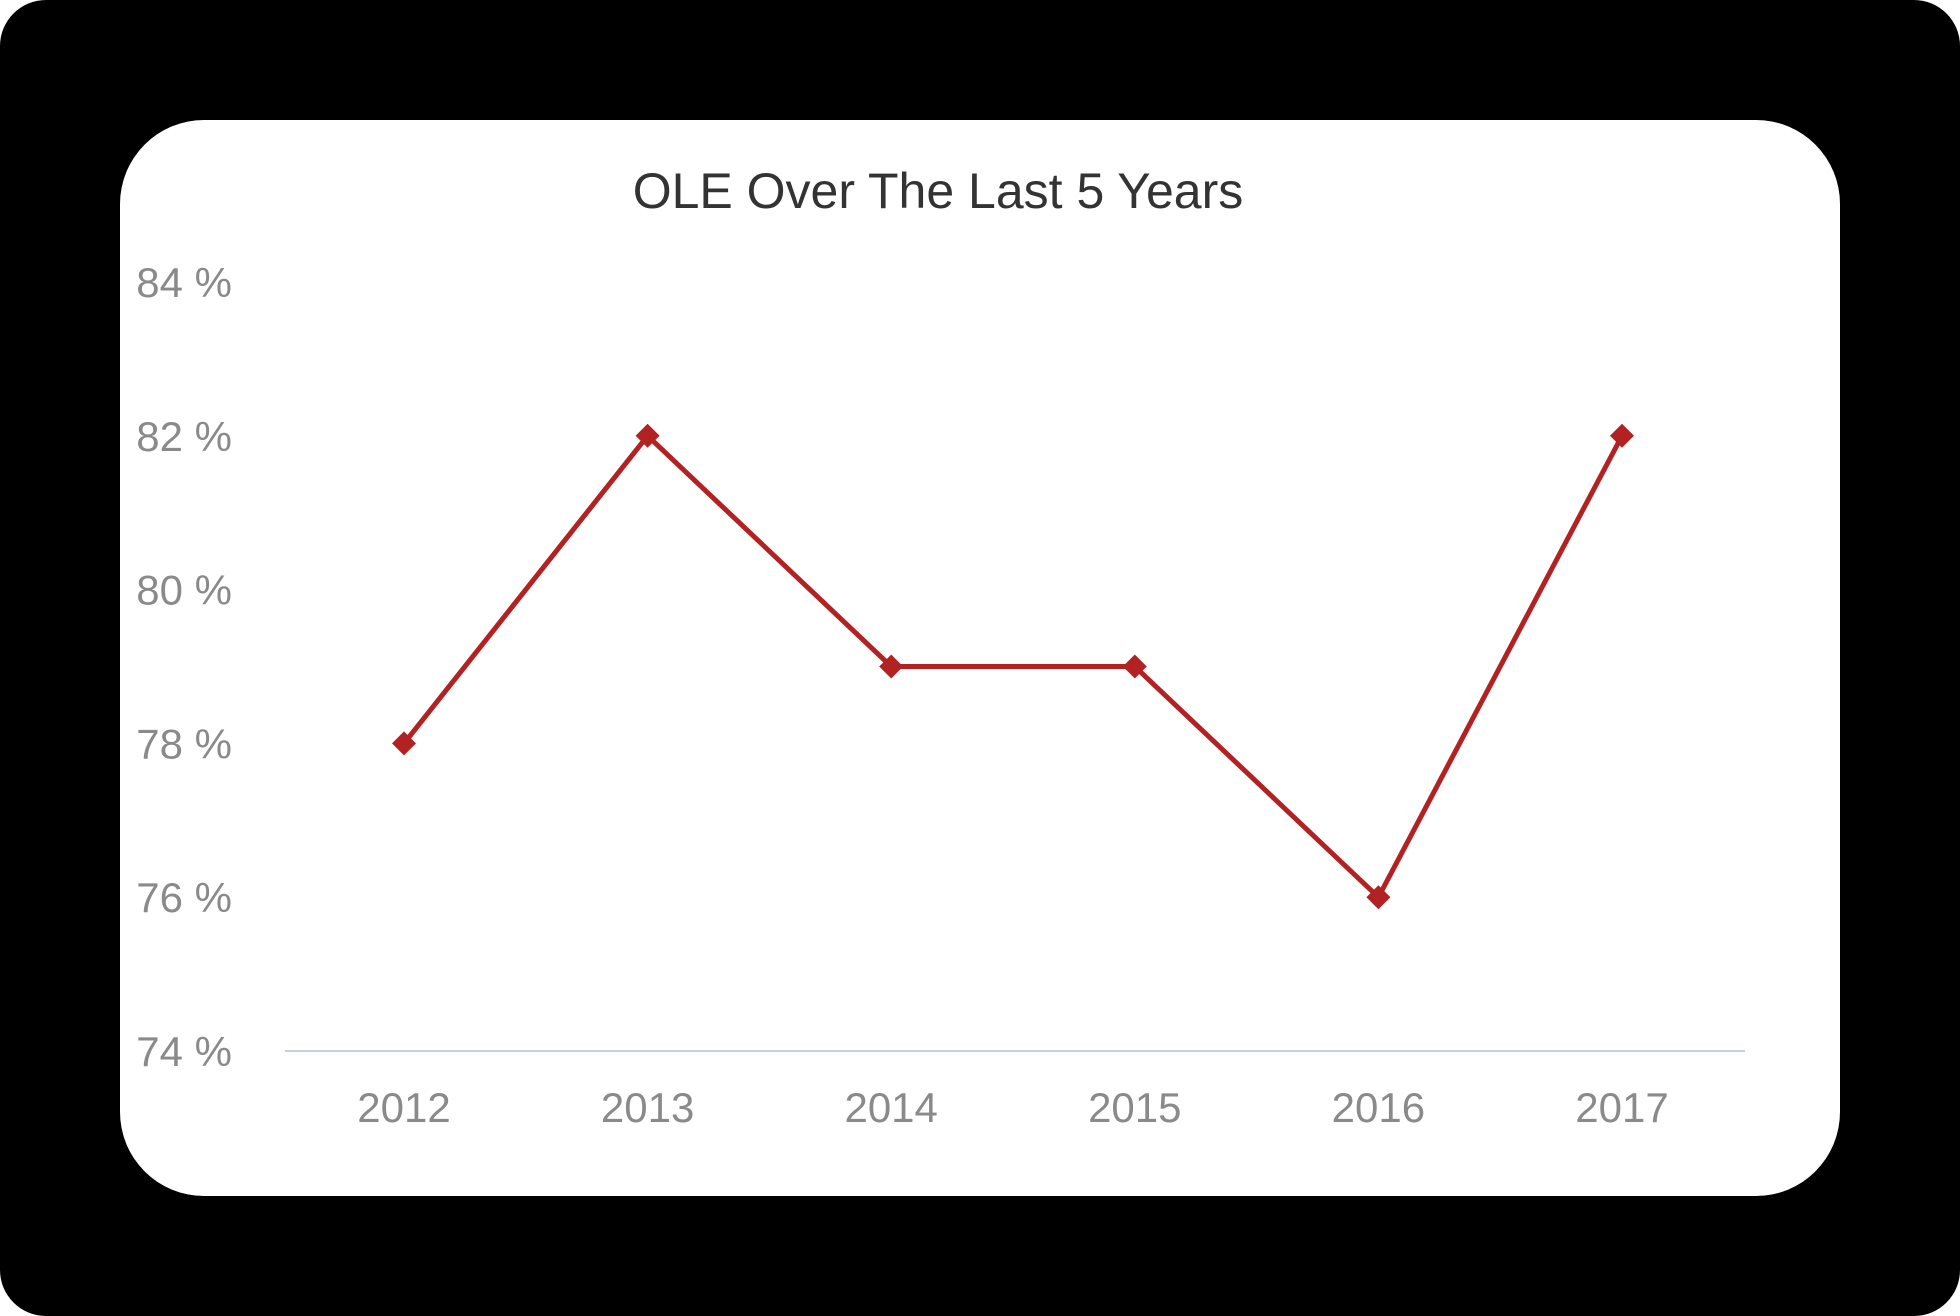 Image resolution: width=1960 pixels, height=1316 pixels. Describe the element at coordinates (1012, 1107) in the screenshot. I see `x-axis-ticks: 2012 2013 2014 2015 2016 2017` at that location.